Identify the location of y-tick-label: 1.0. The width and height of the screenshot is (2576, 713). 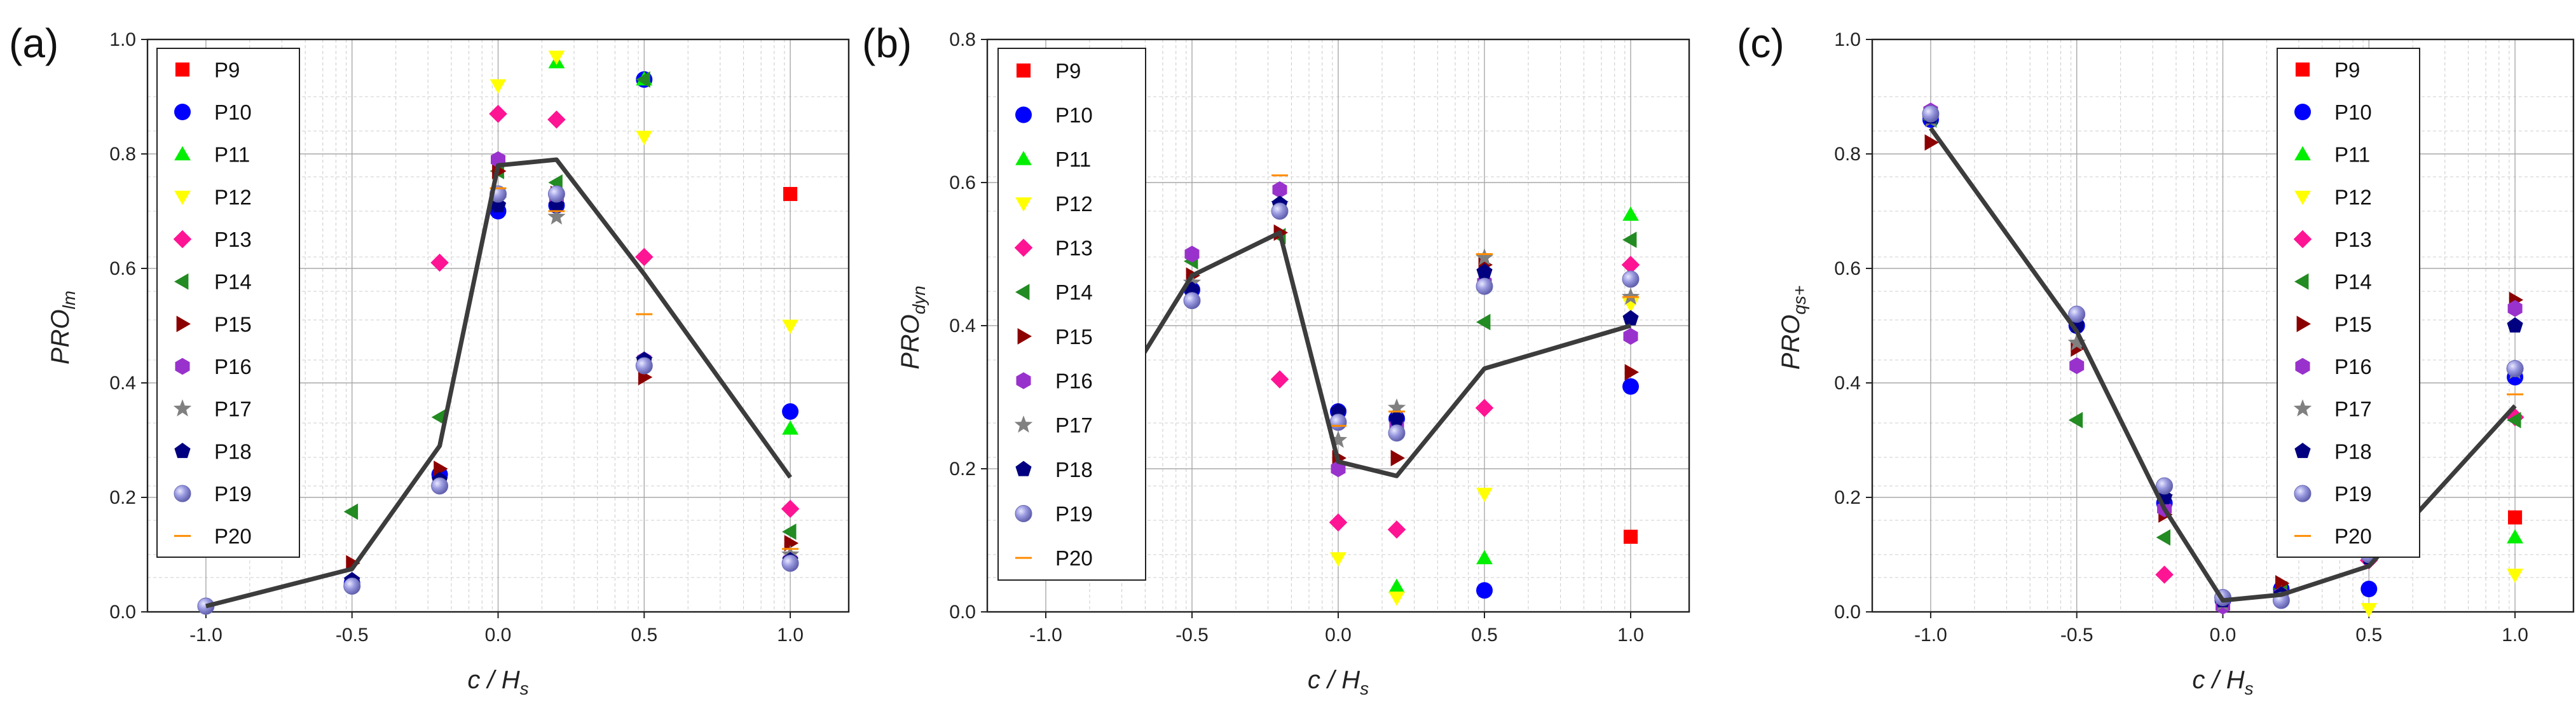
(122, 40).